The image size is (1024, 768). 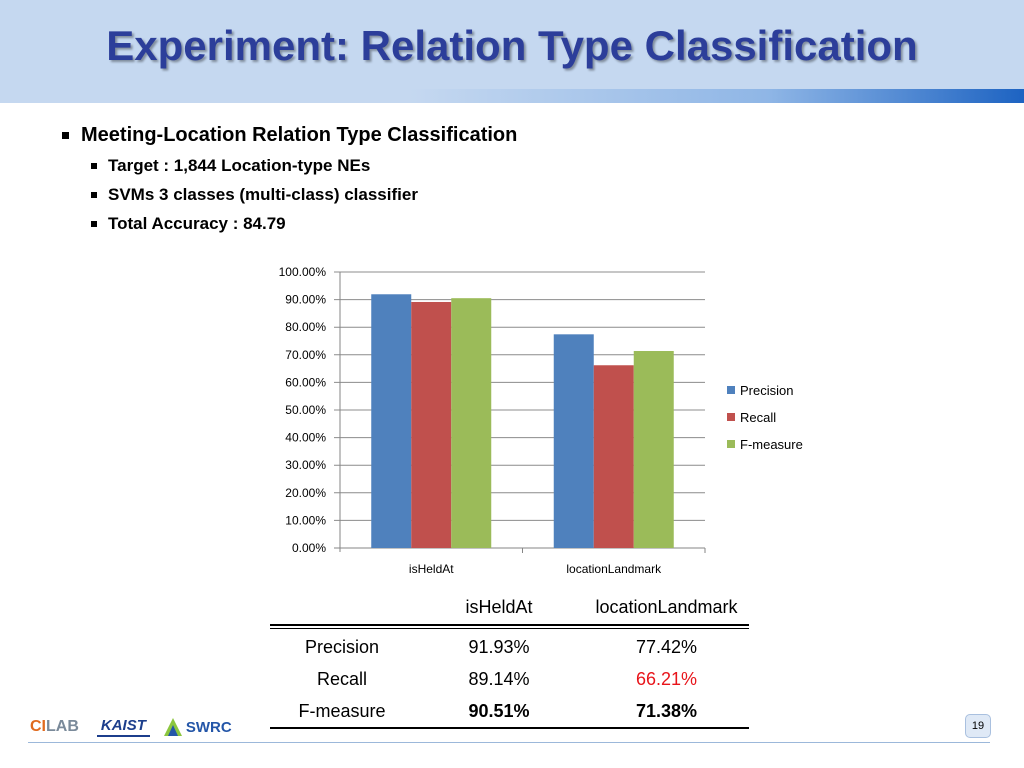 I want to click on table-cell: 71.38%, so click(x=666, y=710).